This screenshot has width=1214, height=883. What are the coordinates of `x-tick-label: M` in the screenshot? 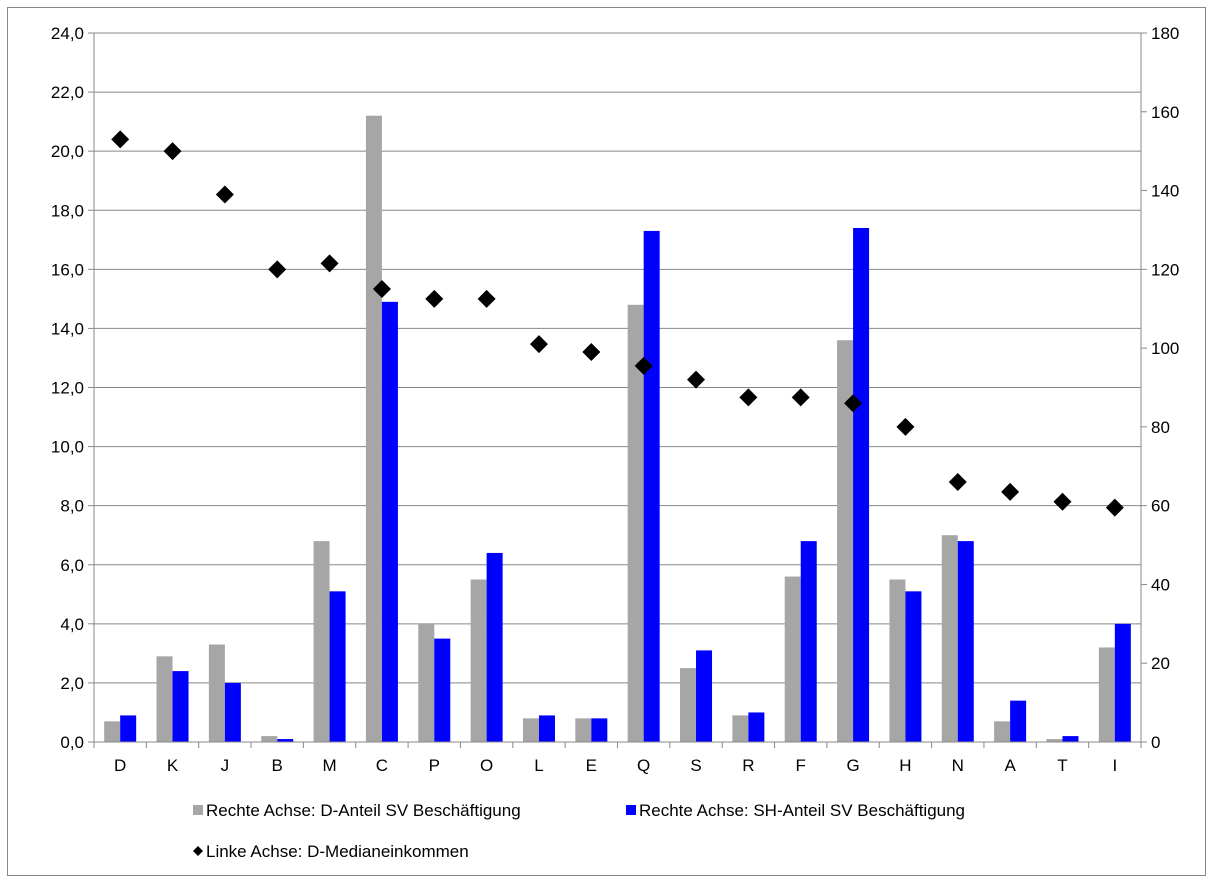 It's located at (329, 765).